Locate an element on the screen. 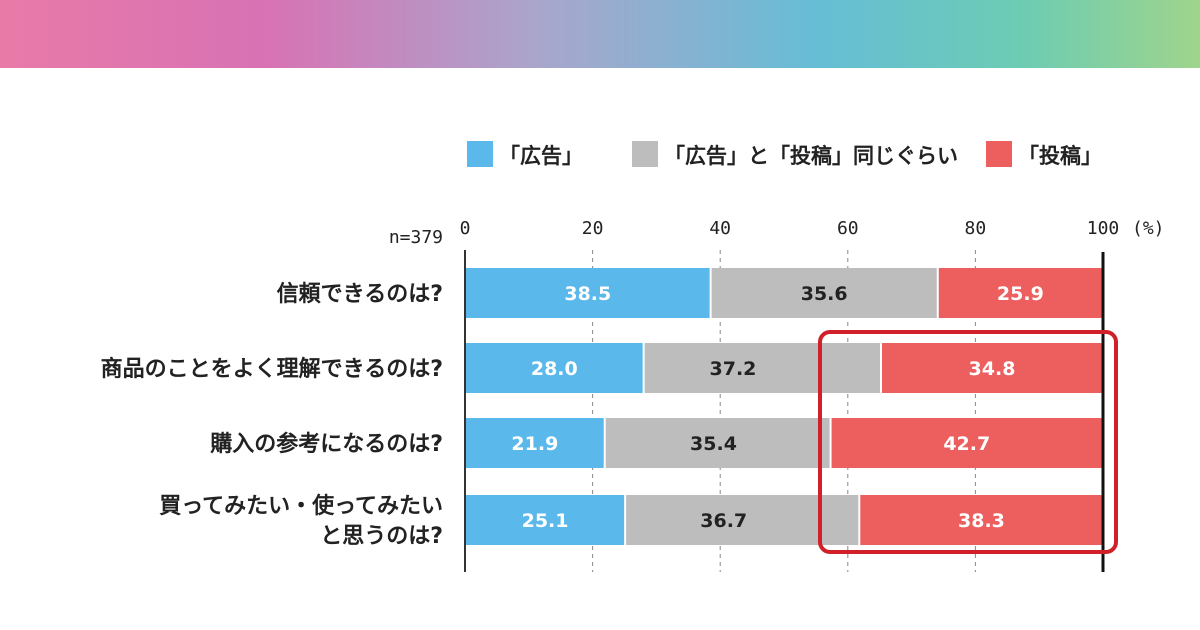  x-tick-label-80: 80 is located at coordinates (976, 228).